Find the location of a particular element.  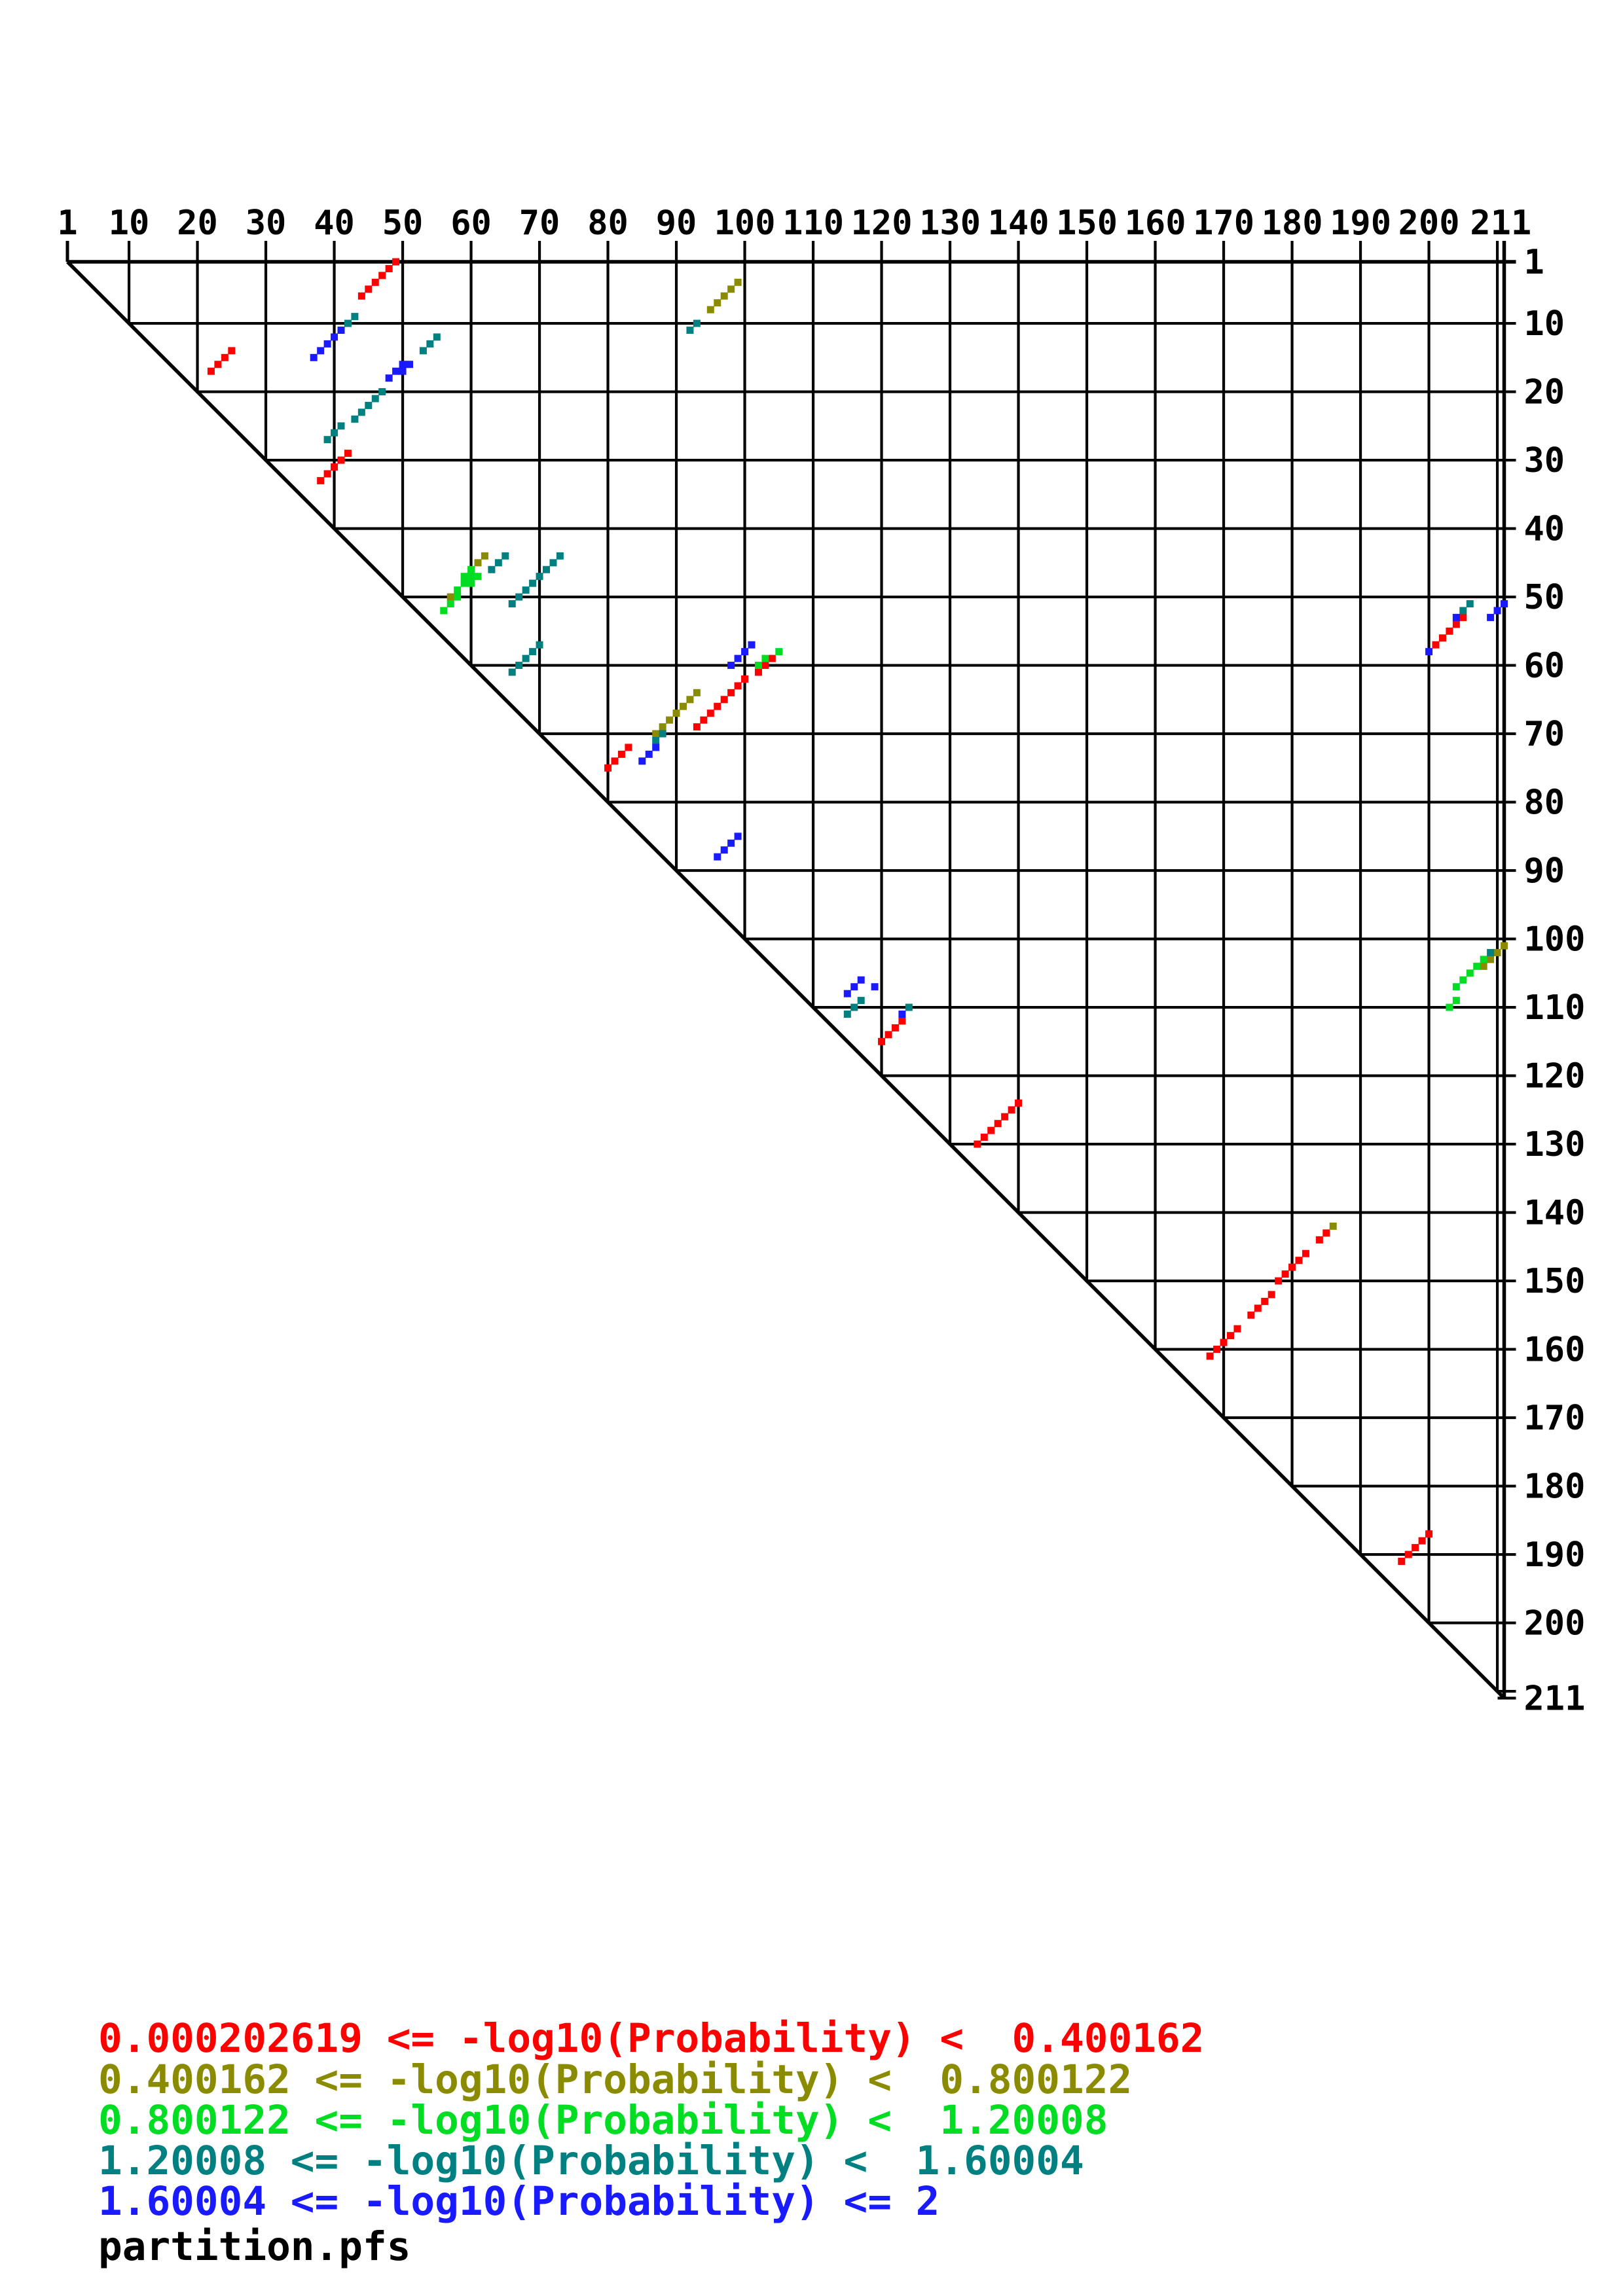

top-tick-label-1: 1 is located at coordinates (67, 223).